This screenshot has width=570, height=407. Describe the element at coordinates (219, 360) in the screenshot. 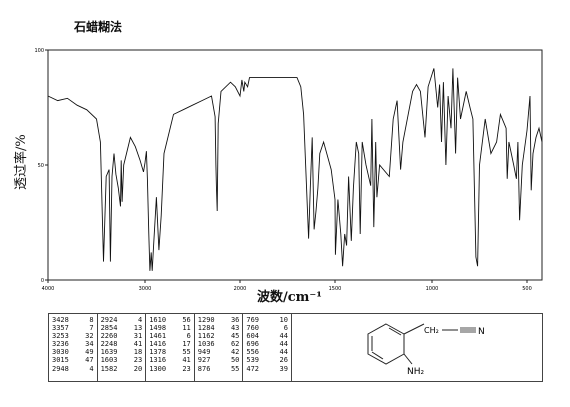

I see `peak-row: 927 50` at that location.